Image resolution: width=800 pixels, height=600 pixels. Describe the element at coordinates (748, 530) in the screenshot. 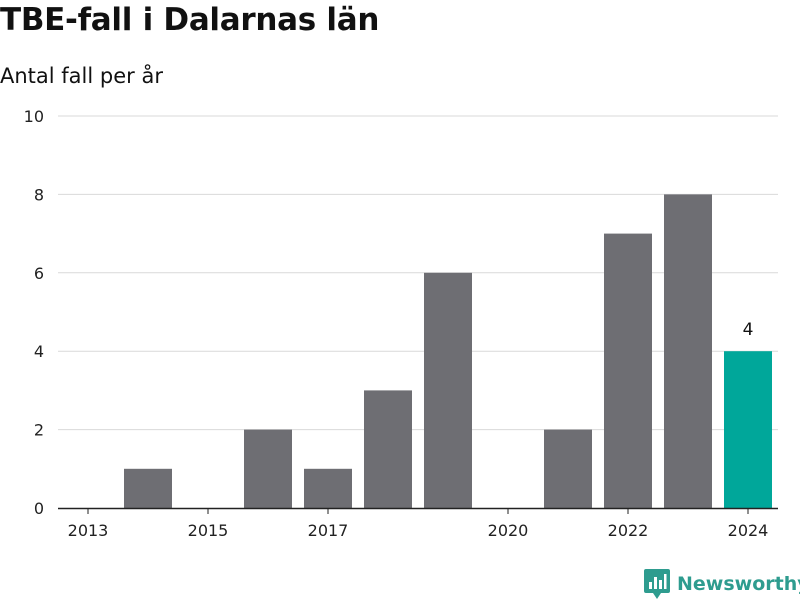

I see `x-tick-label: 2024` at that location.